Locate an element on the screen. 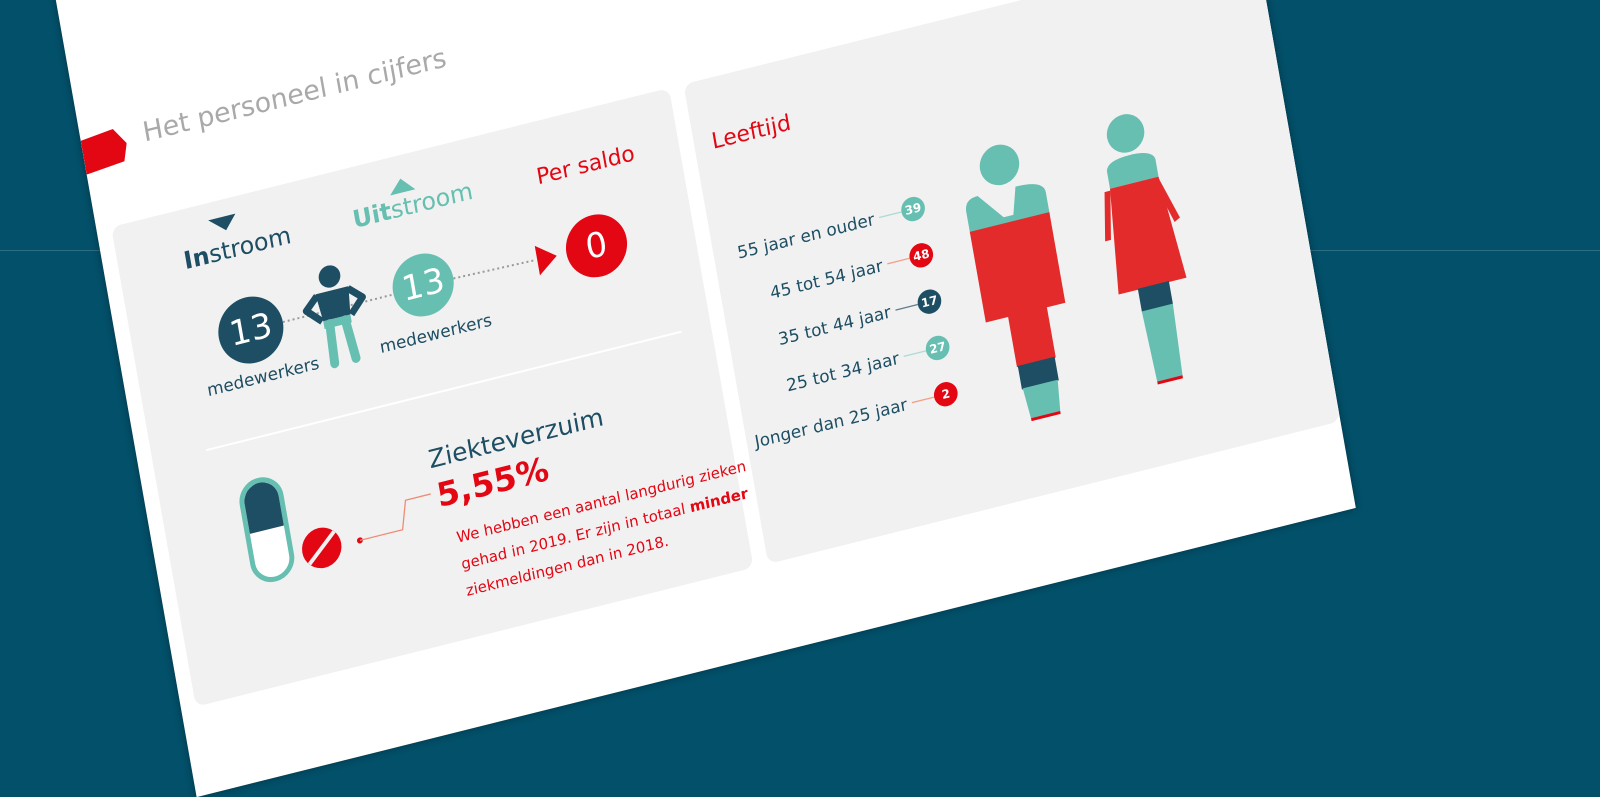 This screenshot has height=797, width=1600. age-badge: 27 is located at coordinates (937, 348).